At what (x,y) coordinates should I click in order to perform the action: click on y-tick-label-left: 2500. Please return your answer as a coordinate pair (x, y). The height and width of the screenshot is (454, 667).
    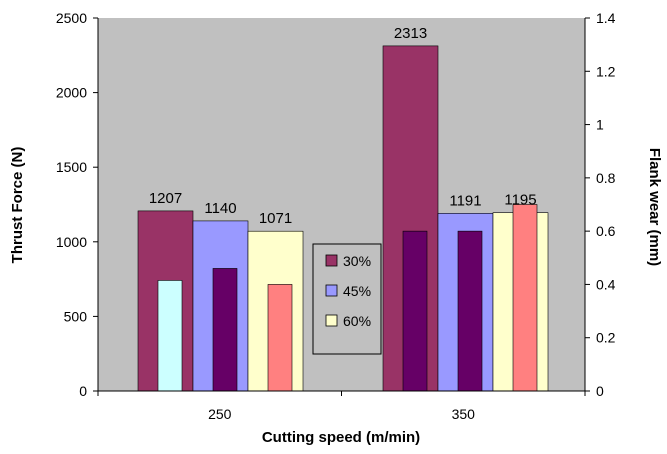
    Looking at the image, I should click on (71, 18).